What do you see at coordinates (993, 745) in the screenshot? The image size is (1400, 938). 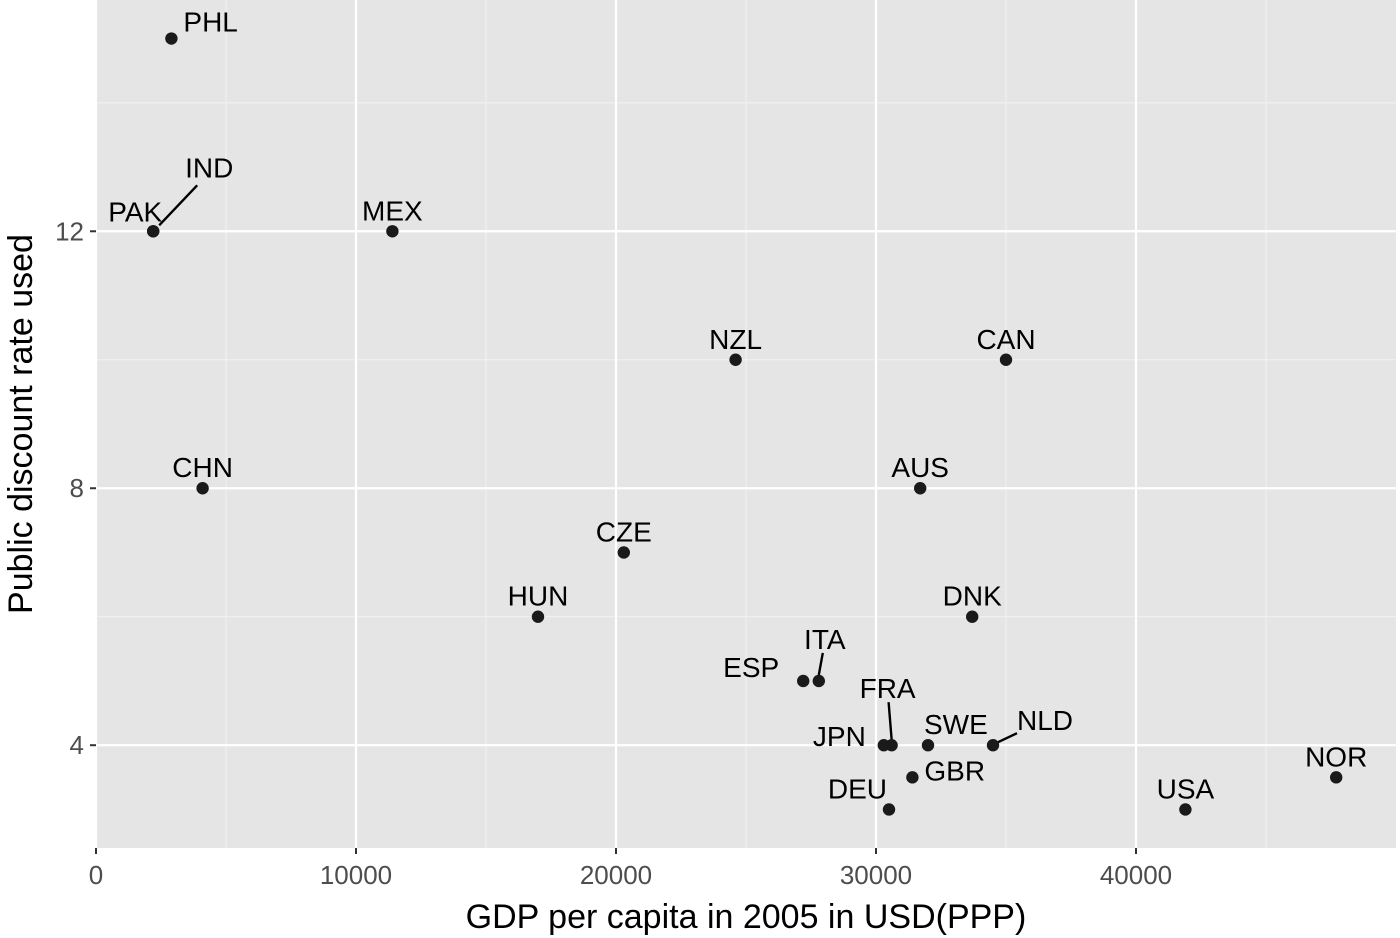 I see `data-point-nld` at bounding box center [993, 745].